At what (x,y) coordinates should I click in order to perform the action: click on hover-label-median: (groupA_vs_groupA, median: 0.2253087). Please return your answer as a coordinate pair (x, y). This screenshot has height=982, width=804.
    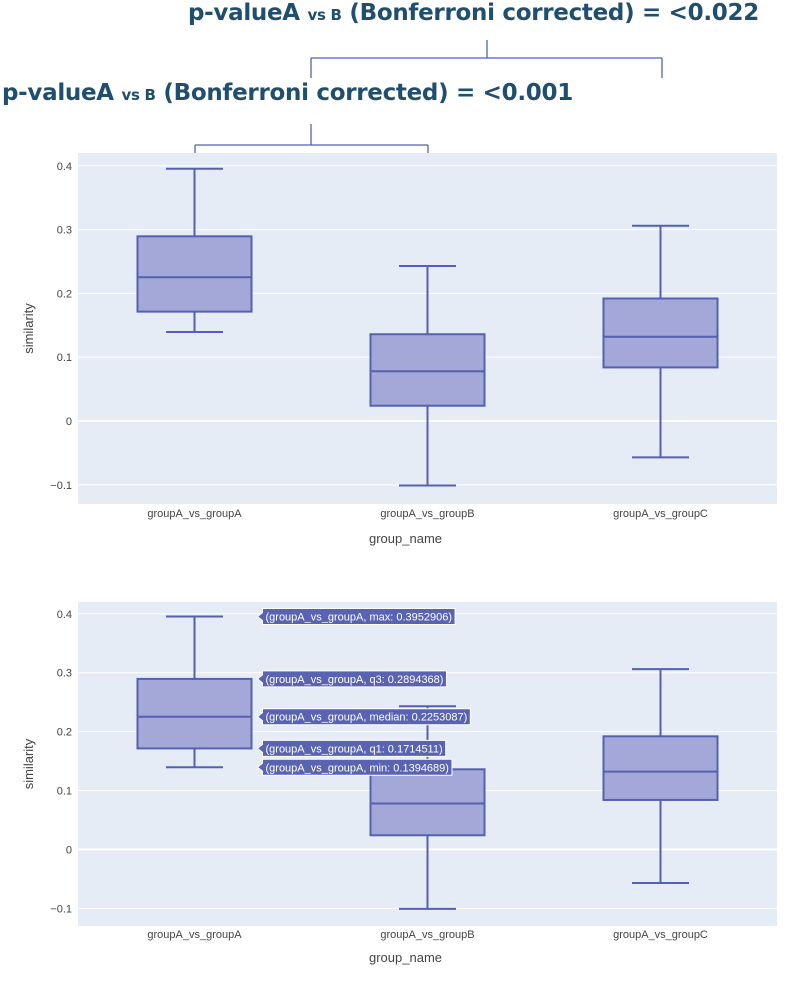
    Looking at the image, I should click on (363, 717).